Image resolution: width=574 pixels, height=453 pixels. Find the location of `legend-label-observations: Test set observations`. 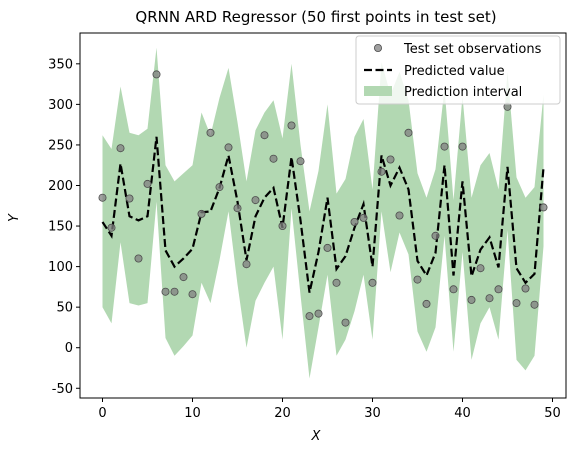

legend-label-observations: Test set observations is located at coordinates (472, 49).